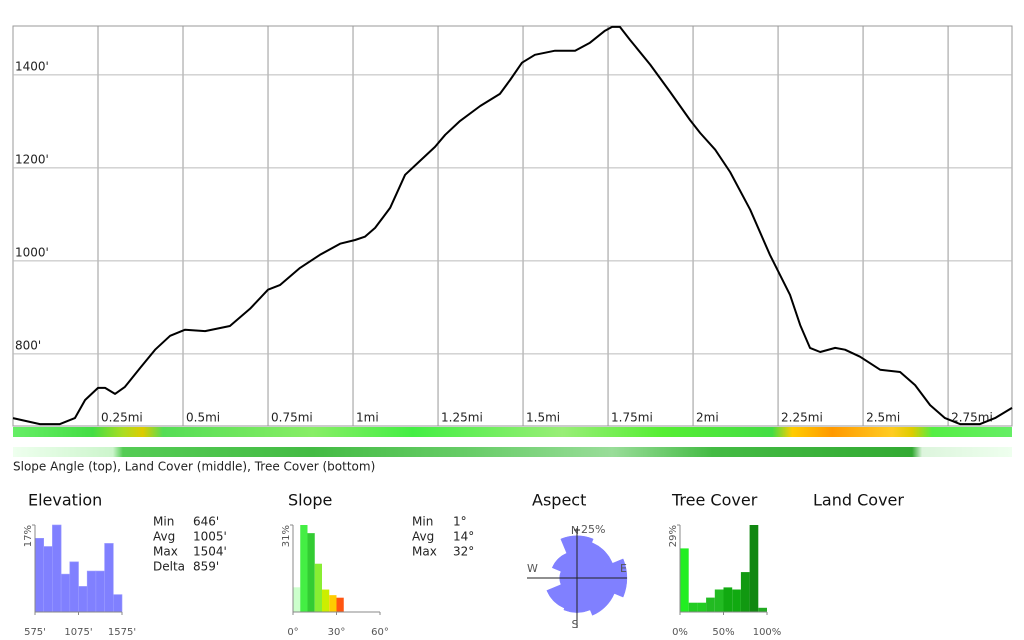 Image resolution: width=1024 pixels, height=640 pixels. I want to click on x-tick-label: 0.5mi, so click(203, 418).